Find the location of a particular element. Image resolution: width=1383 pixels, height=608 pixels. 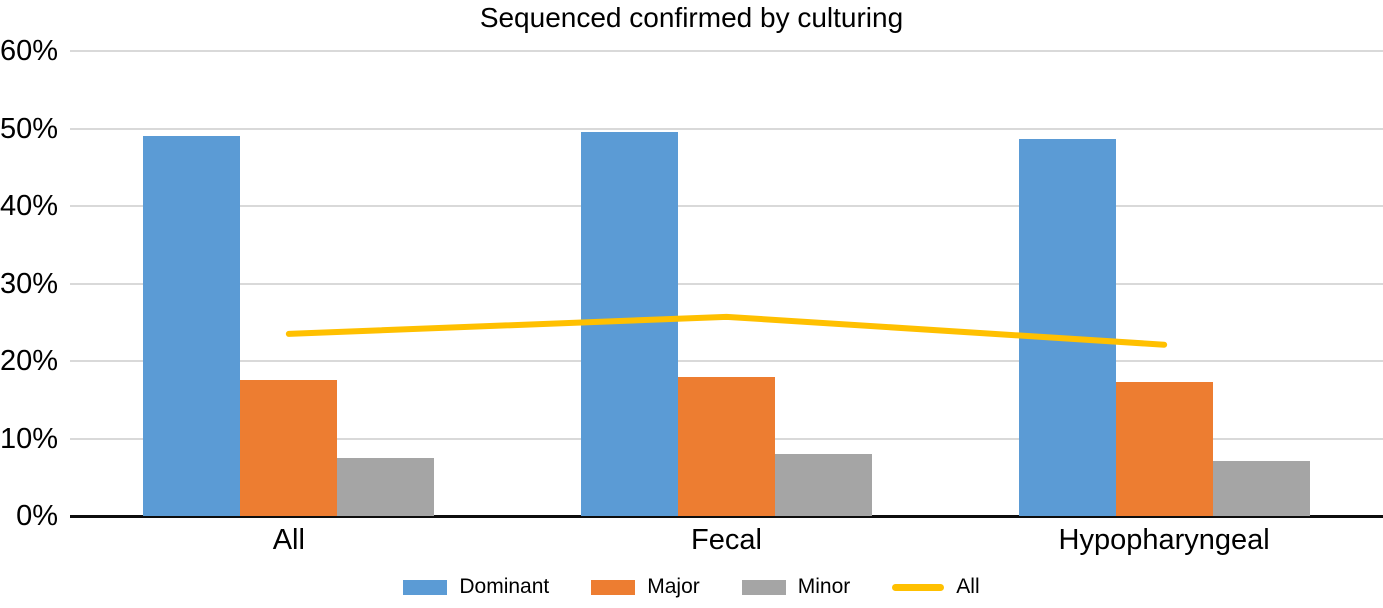

y-tick-label-50: 50% is located at coordinates (29, 128).